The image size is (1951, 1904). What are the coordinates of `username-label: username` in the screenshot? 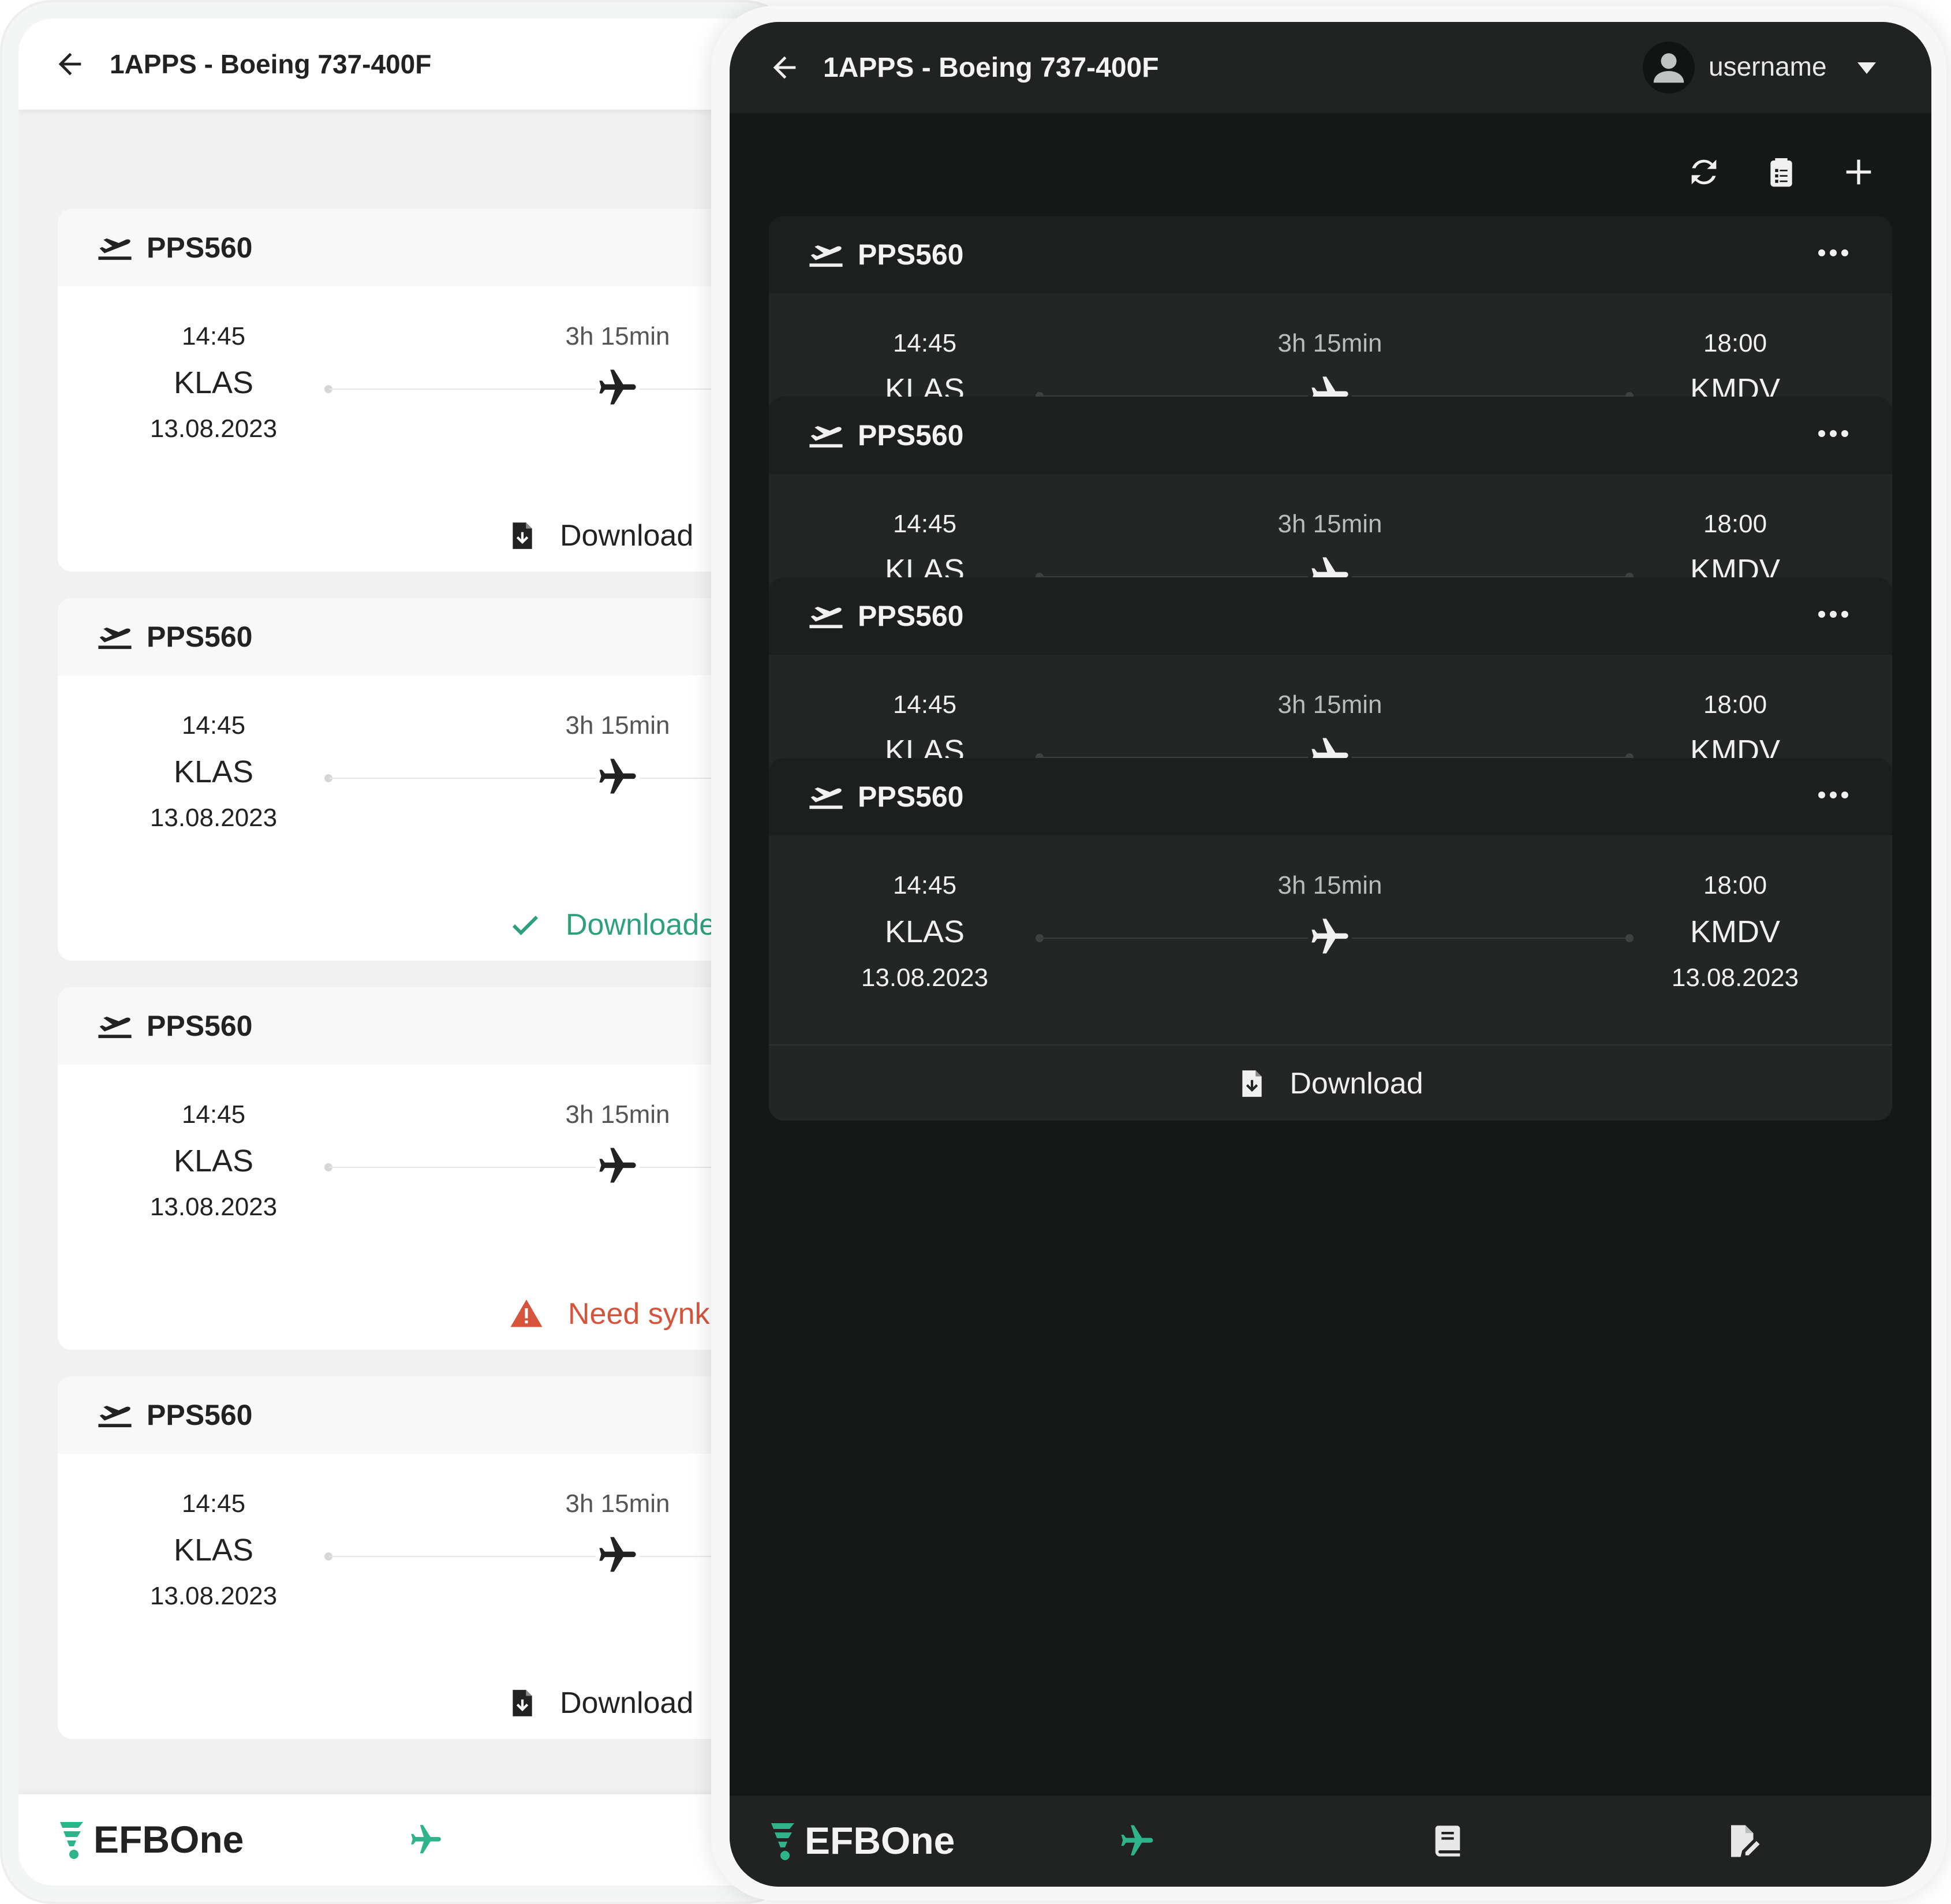 It's located at (1768, 66).